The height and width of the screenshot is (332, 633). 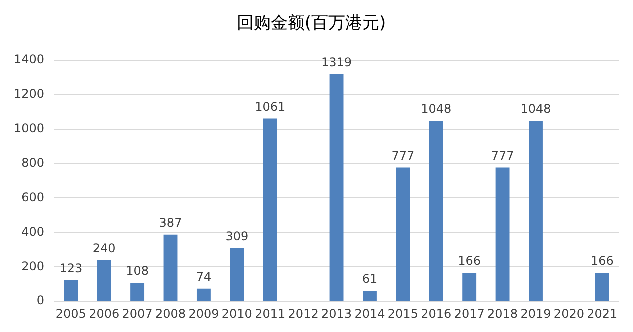 What do you see at coordinates (602, 313) in the screenshot?
I see `x-tick-label: 2021` at bounding box center [602, 313].